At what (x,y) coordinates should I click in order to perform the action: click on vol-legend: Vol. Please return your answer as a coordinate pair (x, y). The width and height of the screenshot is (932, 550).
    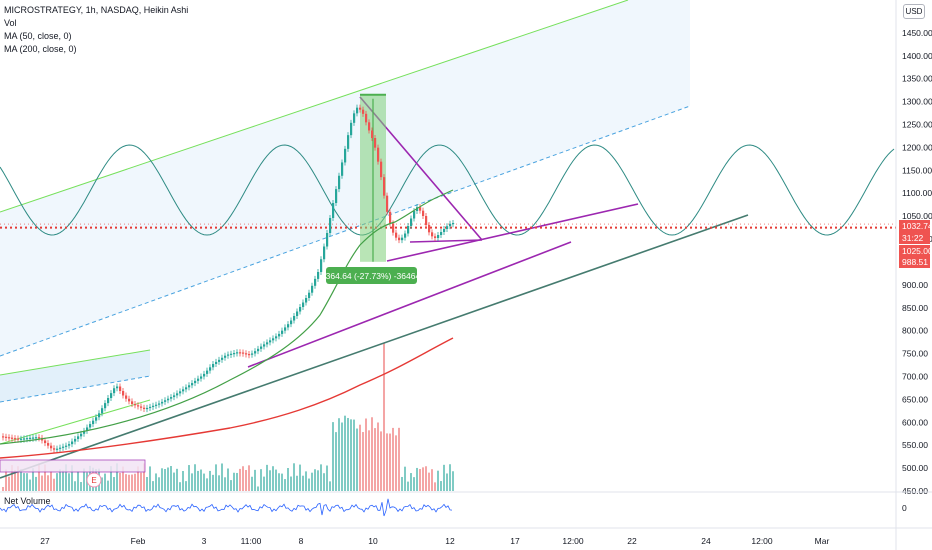
    Looking at the image, I should click on (10, 23).